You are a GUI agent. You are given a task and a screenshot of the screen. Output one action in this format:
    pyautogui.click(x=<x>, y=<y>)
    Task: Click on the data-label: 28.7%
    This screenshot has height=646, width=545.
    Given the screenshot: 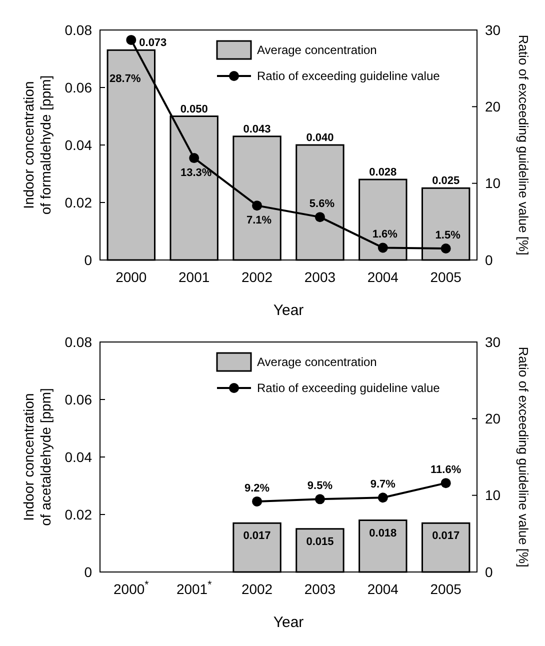 What is the action you would take?
    pyautogui.click(x=125, y=78)
    